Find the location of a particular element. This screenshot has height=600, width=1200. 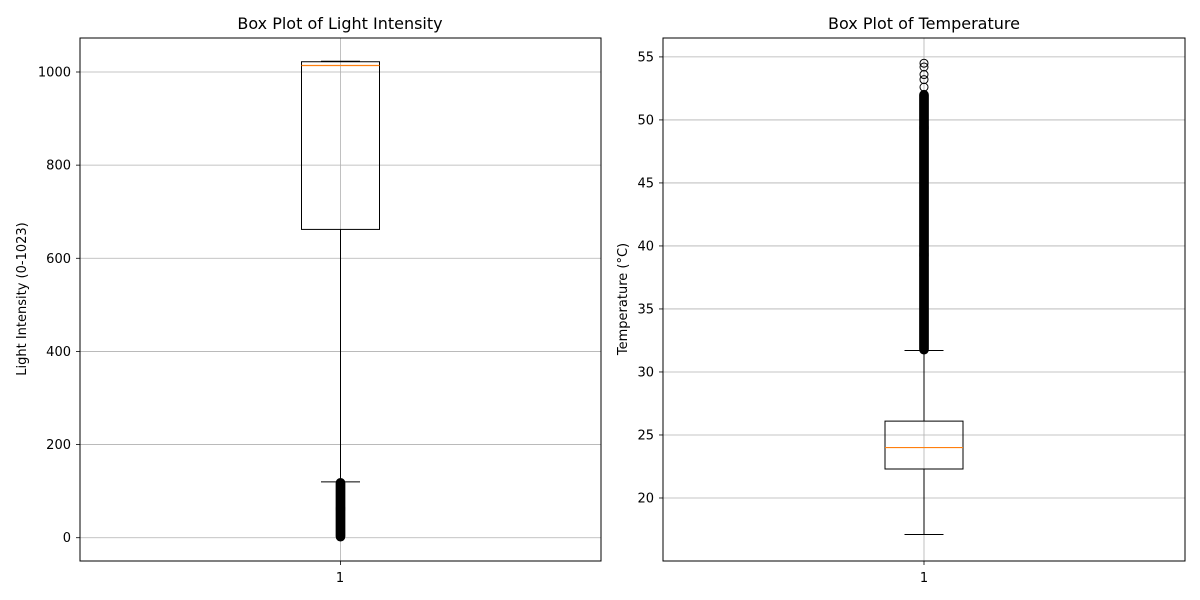

y-tick-label: 30 is located at coordinates (645, 372).